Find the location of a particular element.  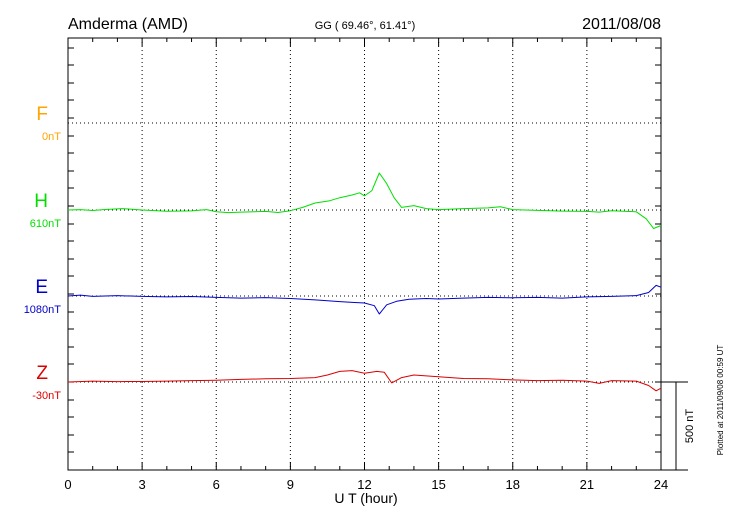

series-labels: F 0nT H 610nT E 1080nT Z -30nT is located at coordinates (43, 253).